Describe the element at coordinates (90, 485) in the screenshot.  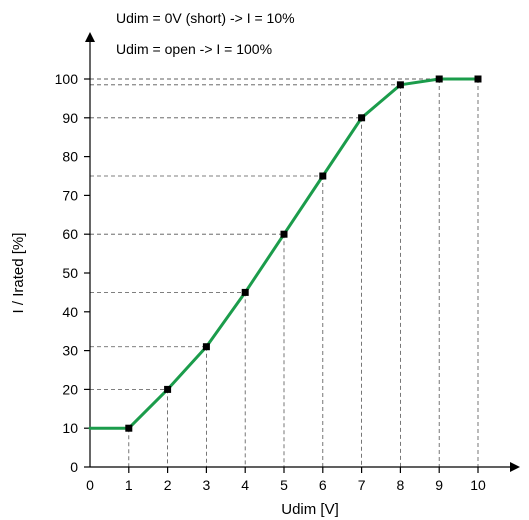
I see `x-tick-label-0: 0` at that location.